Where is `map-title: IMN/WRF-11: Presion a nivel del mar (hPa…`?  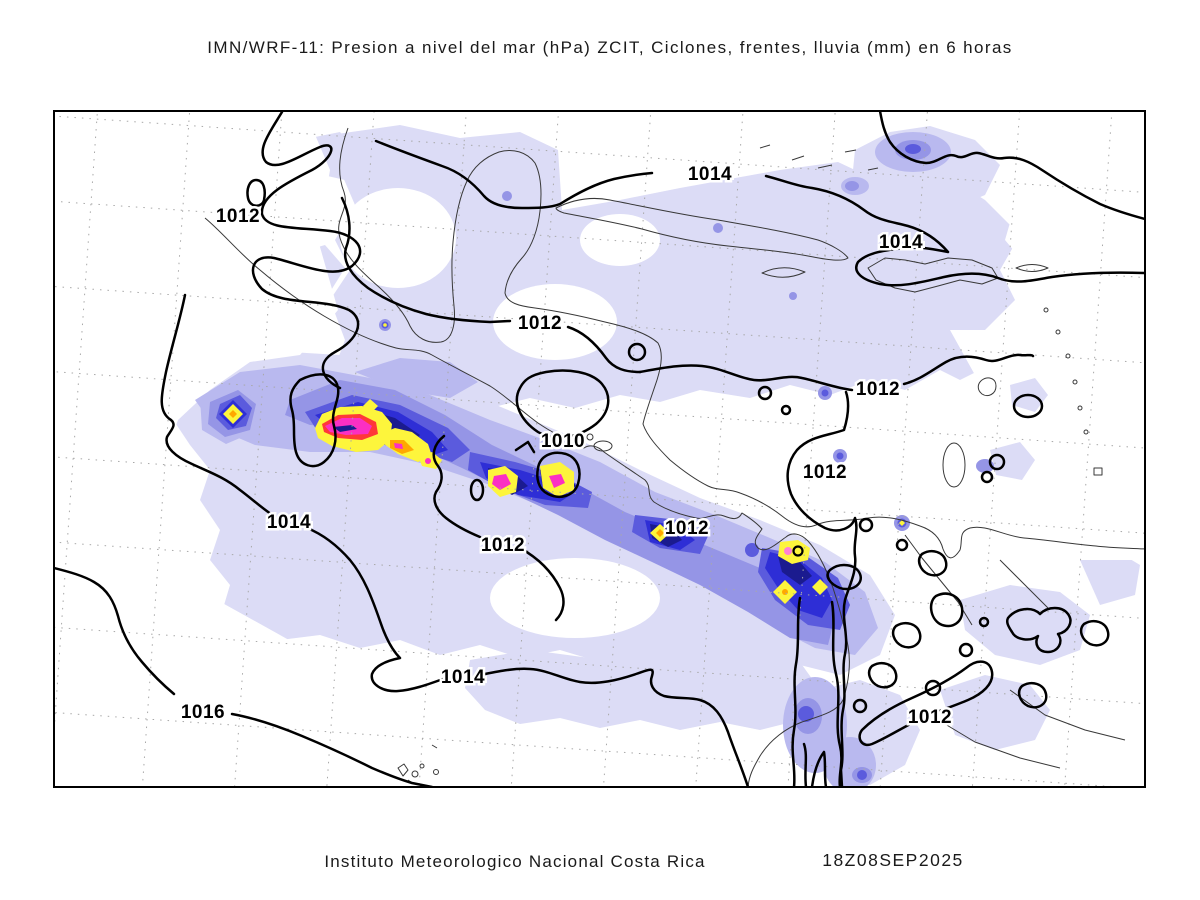
map-title: IMN/WRF-11: Presion a nivel del mar (hPa… is located at coordinates (610, 47).